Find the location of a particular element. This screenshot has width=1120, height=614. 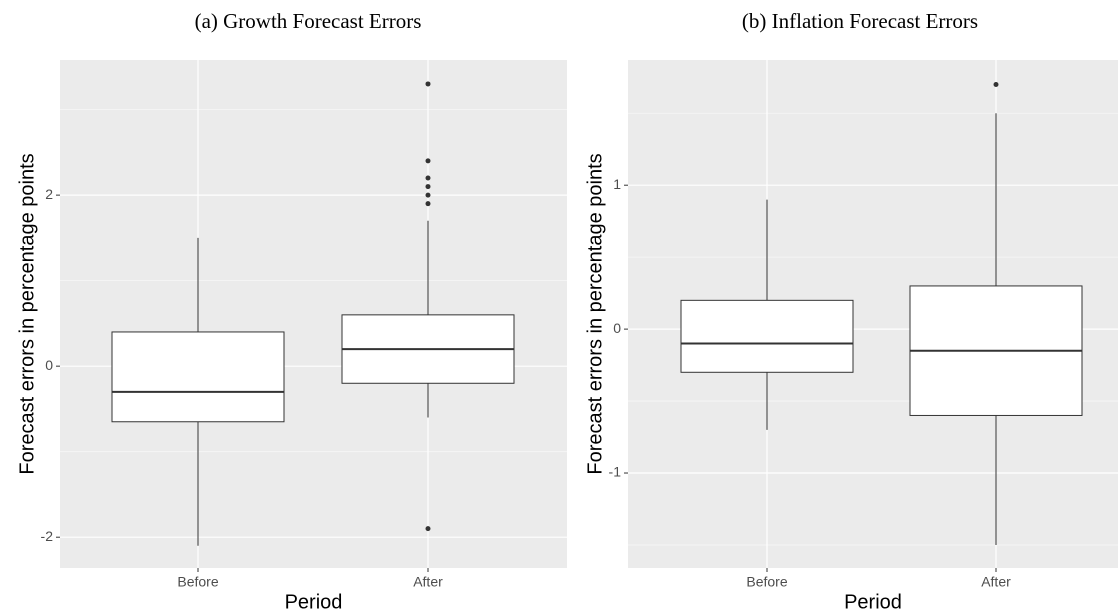

y-tick-label: 1 is located at coordinates (617, 184).